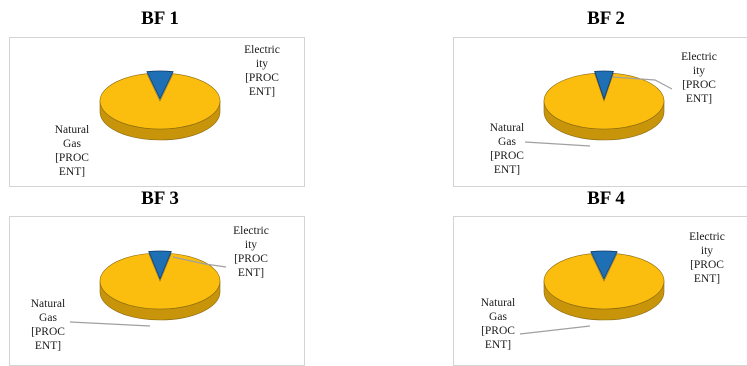 The height and width of the screenshot is (366, 747). What do you see at coordinates (707, 258) in the screenshot?
I see `bf4-electricity-label: Electric ity [PROC ENT]` at bounding box center [707, 258].